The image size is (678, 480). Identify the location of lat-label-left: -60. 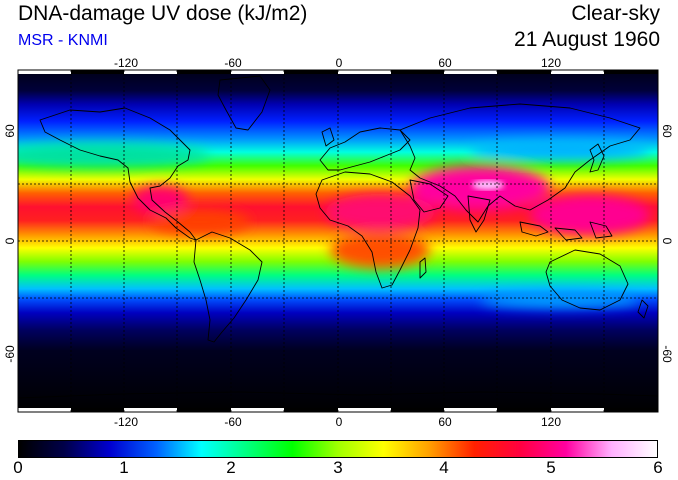
(10, 354).